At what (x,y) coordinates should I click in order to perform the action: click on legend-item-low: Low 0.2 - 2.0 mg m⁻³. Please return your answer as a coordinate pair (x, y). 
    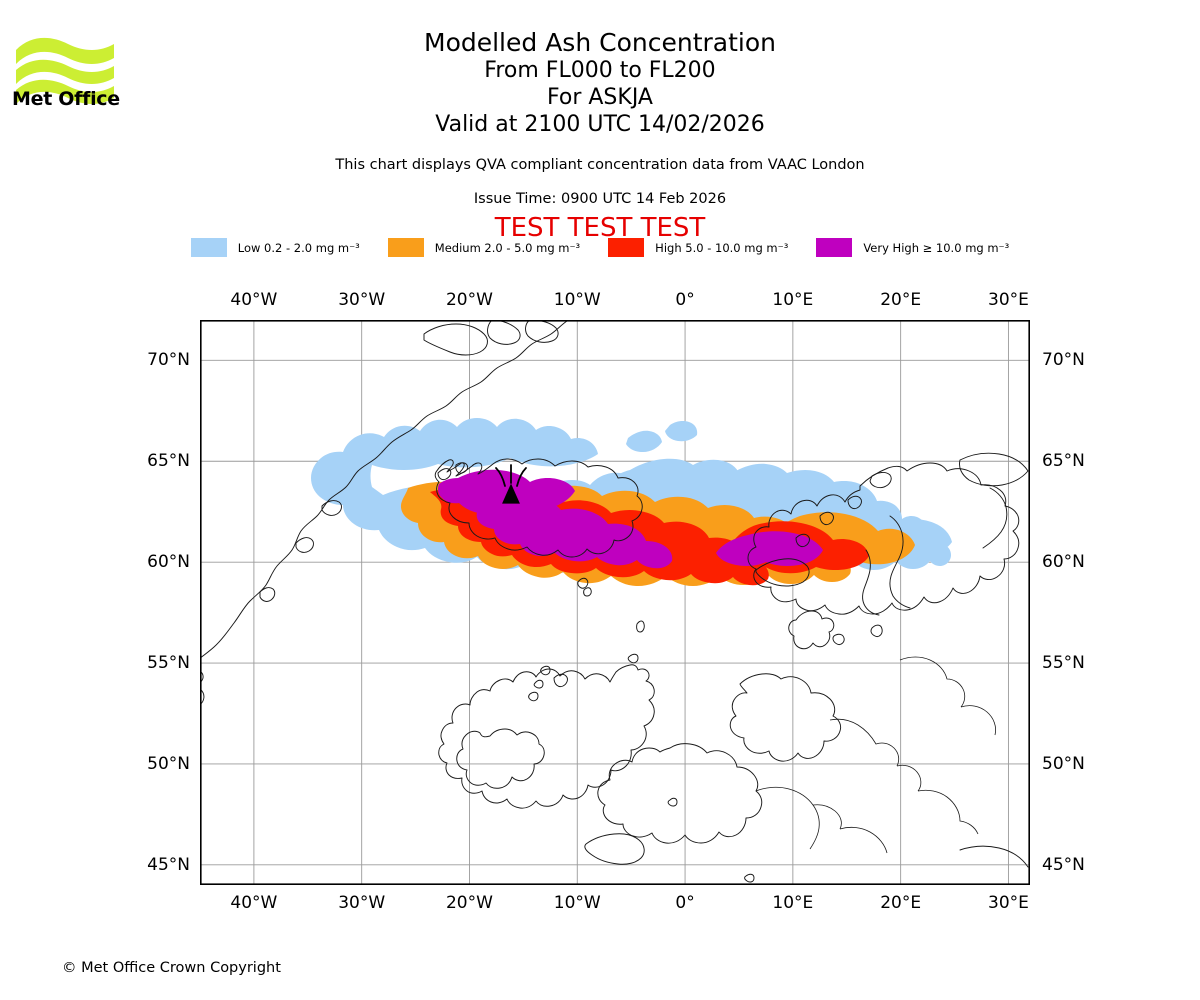
    Looking at the image, I should click on (275, 247).